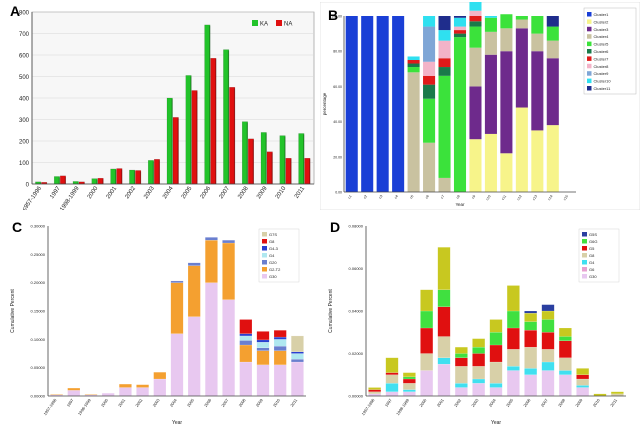  I want to click on chart-d-legend-swatch, so click(584, 276).